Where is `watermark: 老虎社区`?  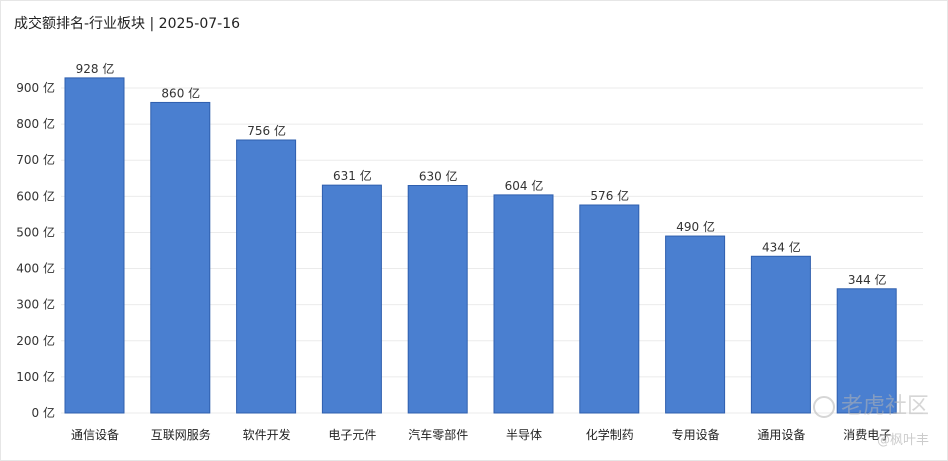 watermark: 老虎社区 is located at coordinates (870, 404).